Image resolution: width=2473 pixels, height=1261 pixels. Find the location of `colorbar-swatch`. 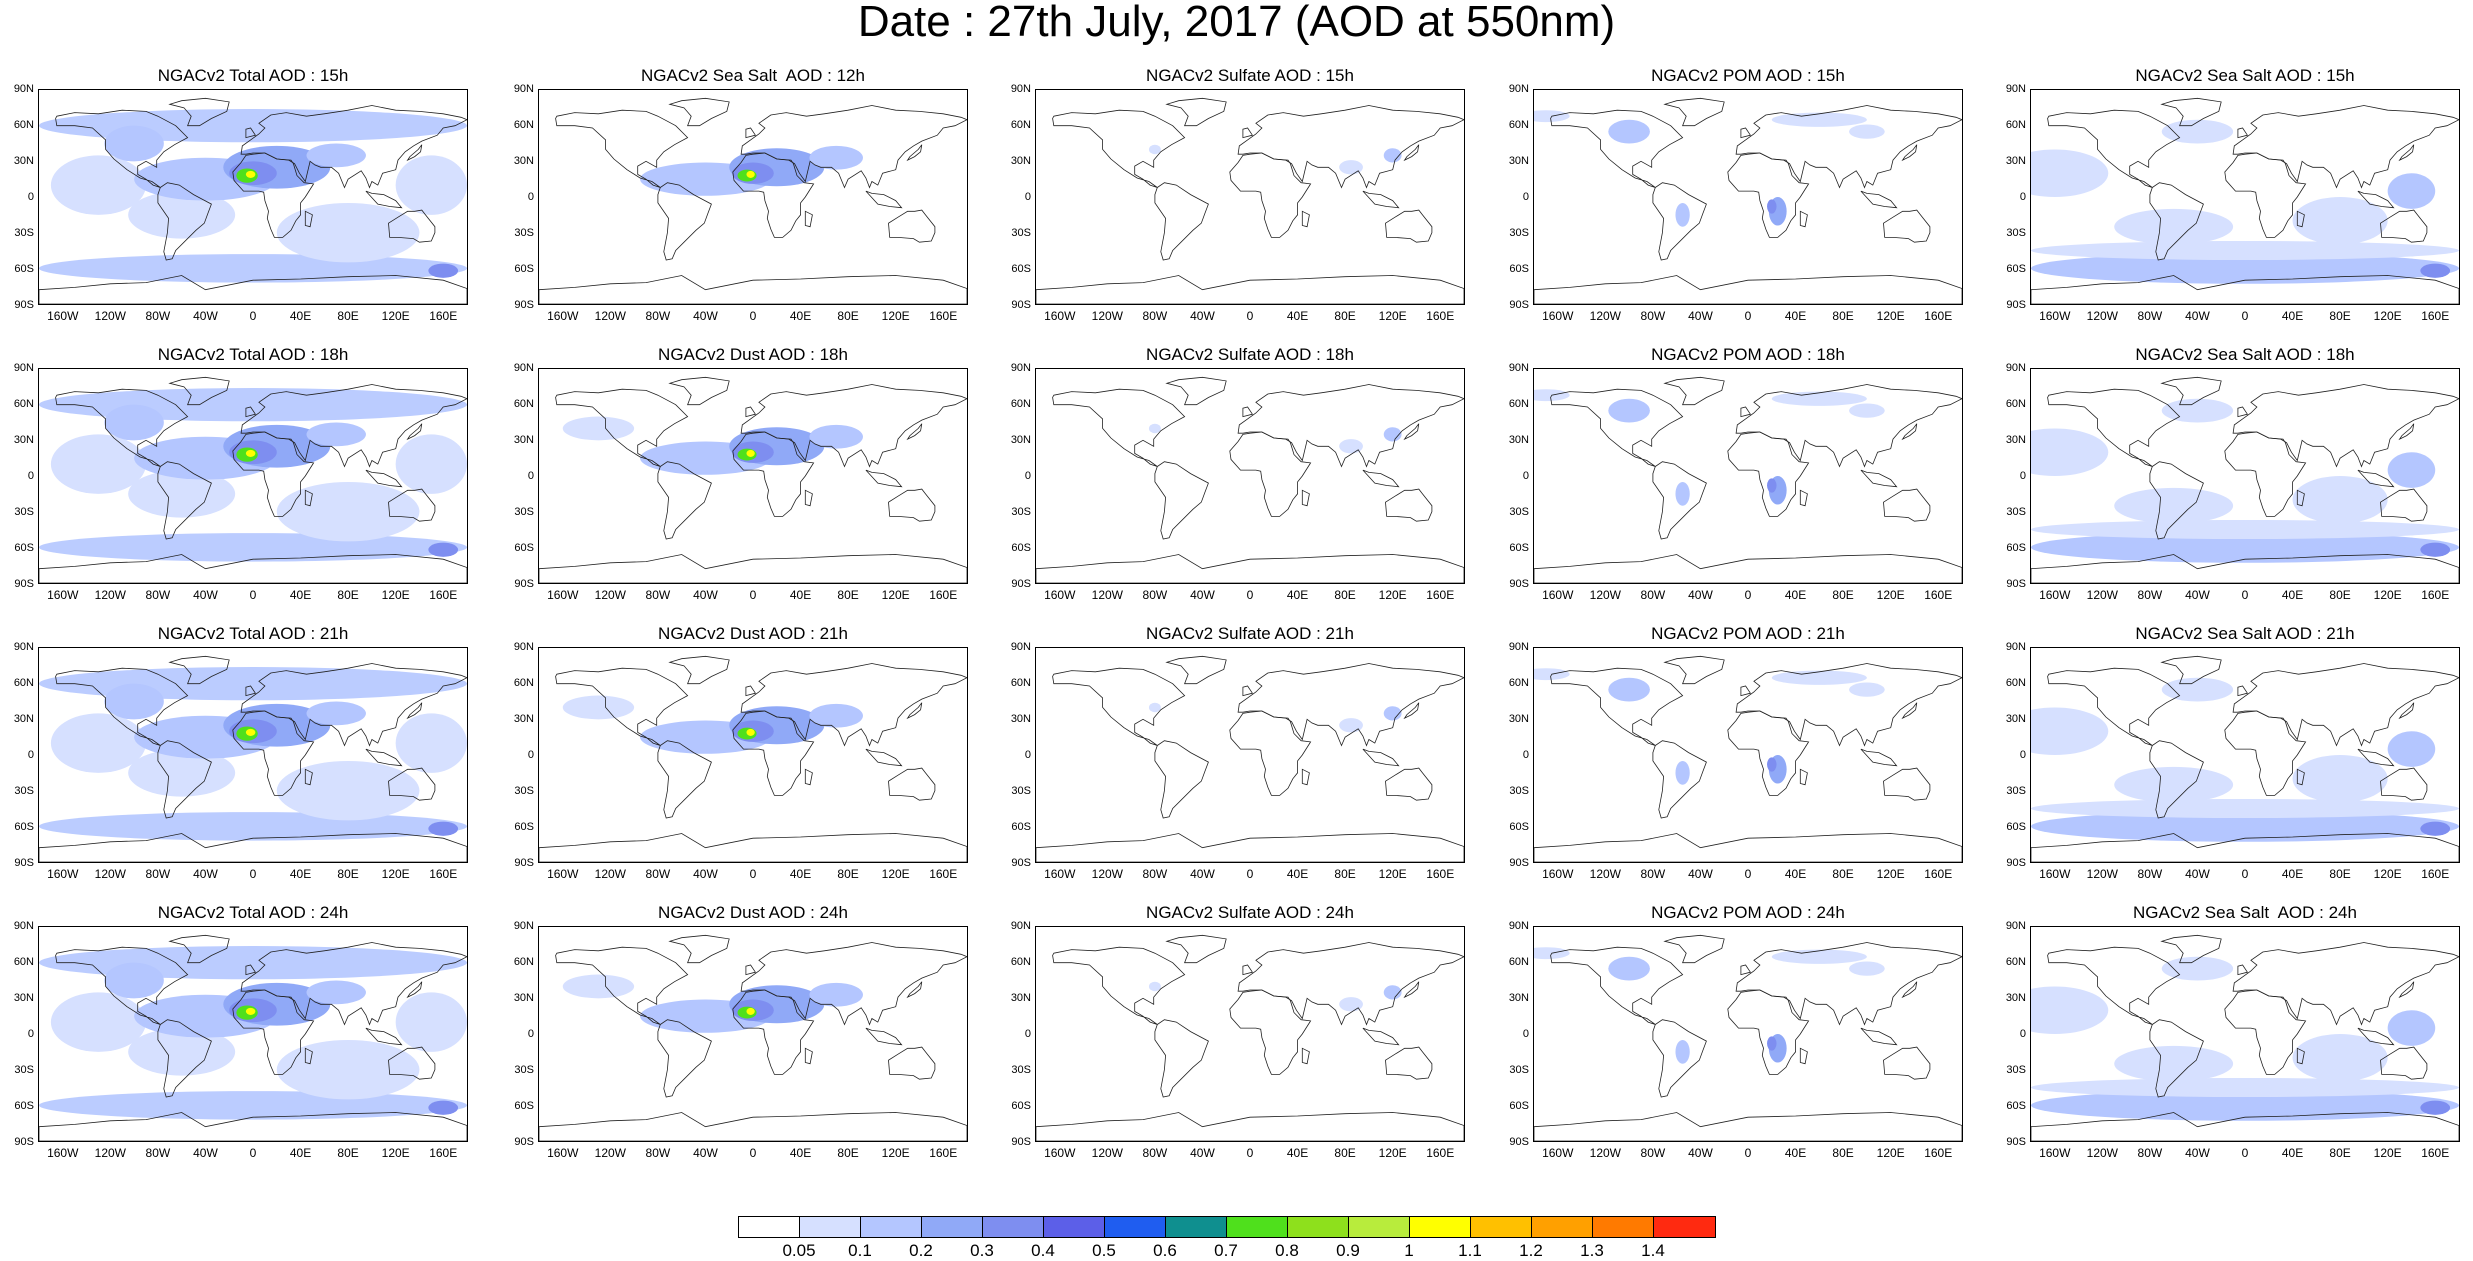

colorbar-swatch is located at coordinates (1257, 1227).